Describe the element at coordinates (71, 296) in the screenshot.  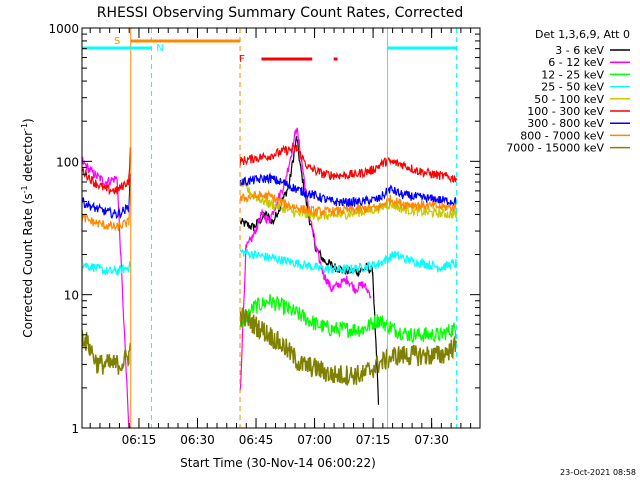
I see `y-tick-label: 10` at that location.